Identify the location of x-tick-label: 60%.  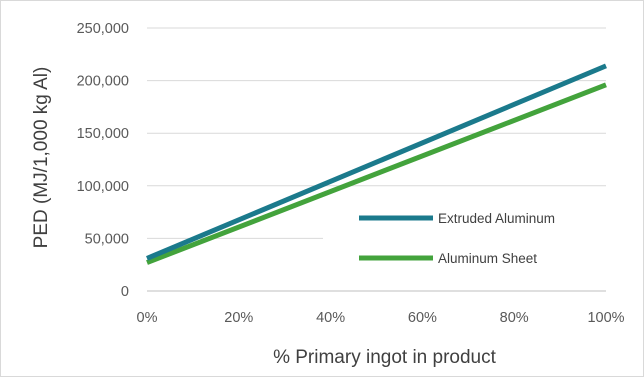
(422, 318).